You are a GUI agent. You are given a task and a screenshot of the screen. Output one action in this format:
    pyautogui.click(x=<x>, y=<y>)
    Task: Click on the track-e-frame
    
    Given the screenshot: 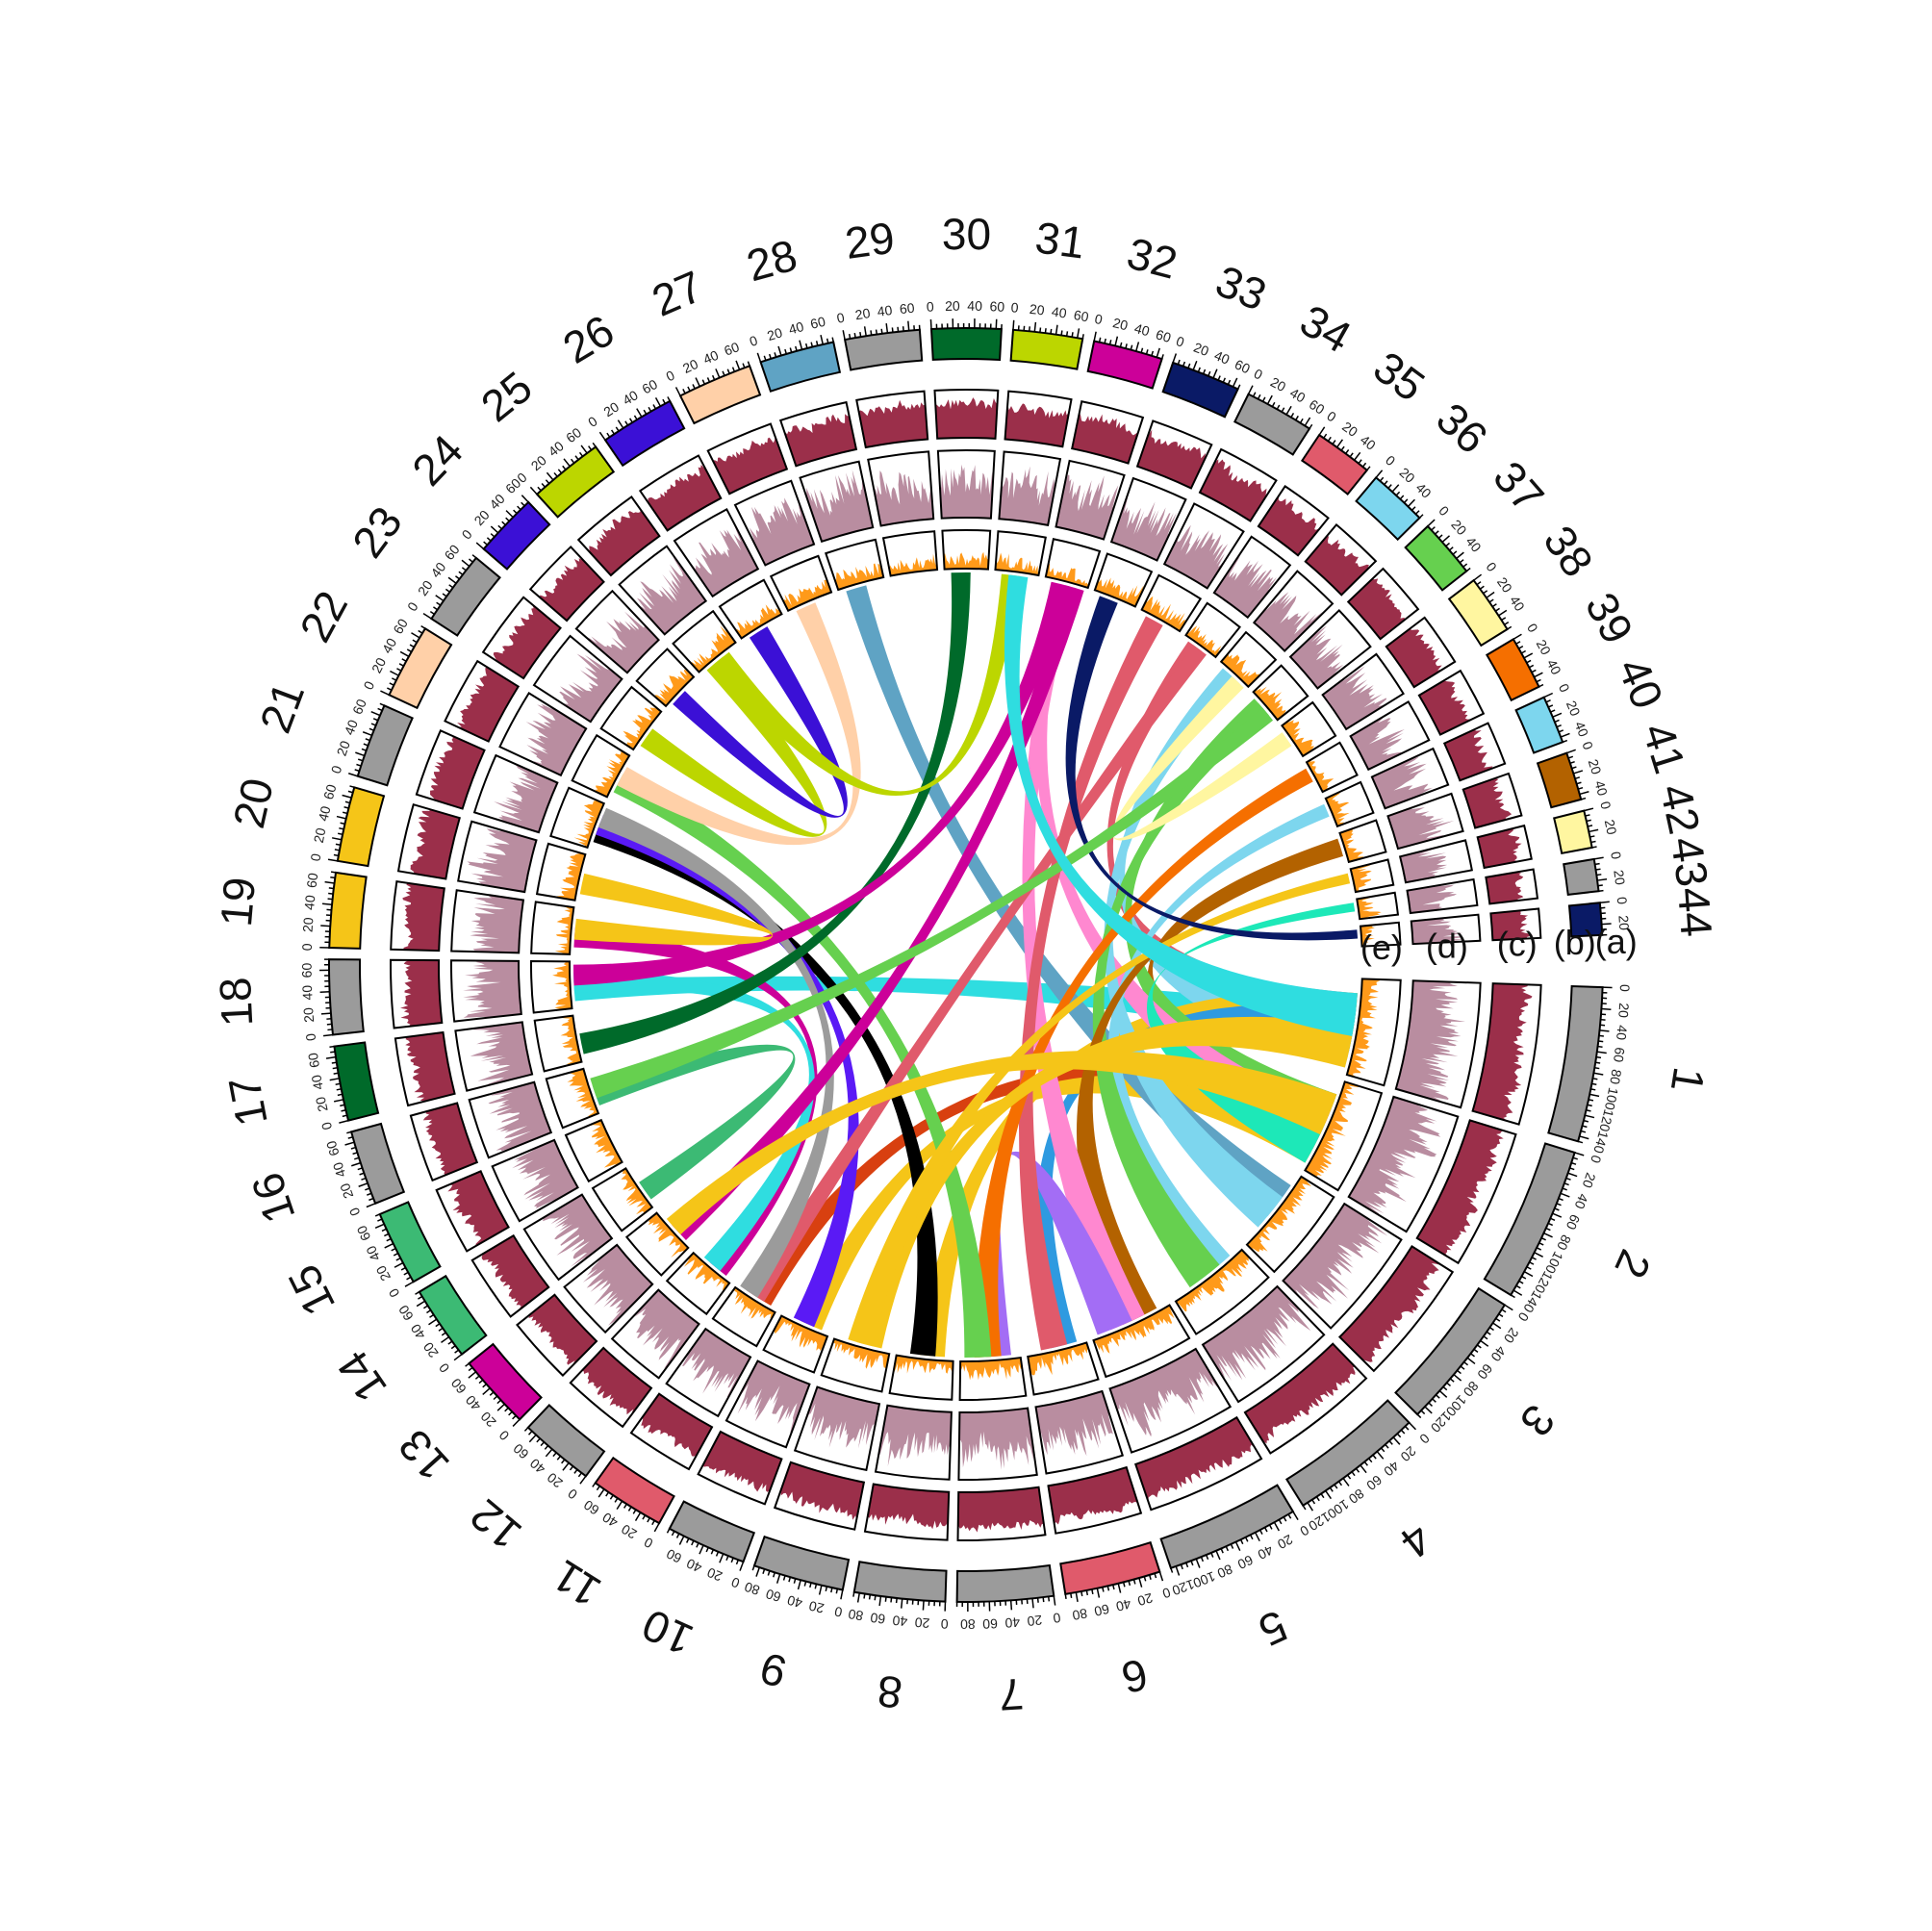 What is the action you would take?
    pyautogui.click(x=1290, y=1225)
    